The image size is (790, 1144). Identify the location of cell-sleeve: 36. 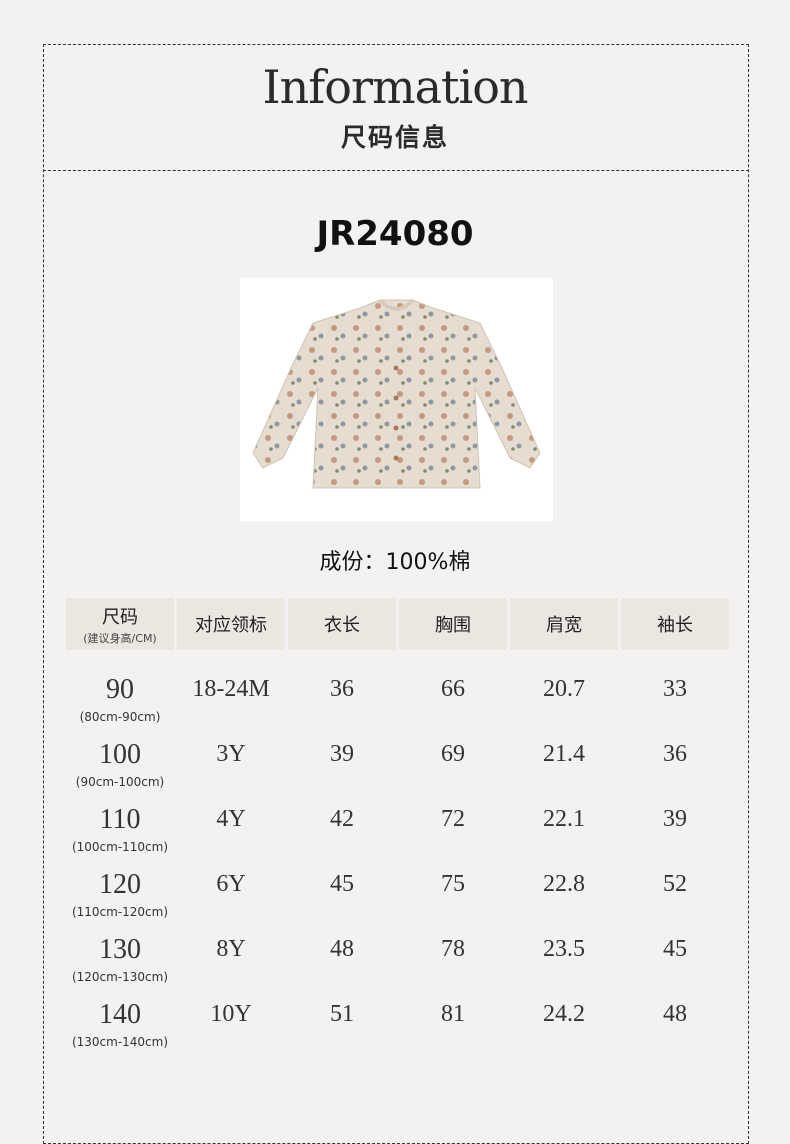
(675, 754).